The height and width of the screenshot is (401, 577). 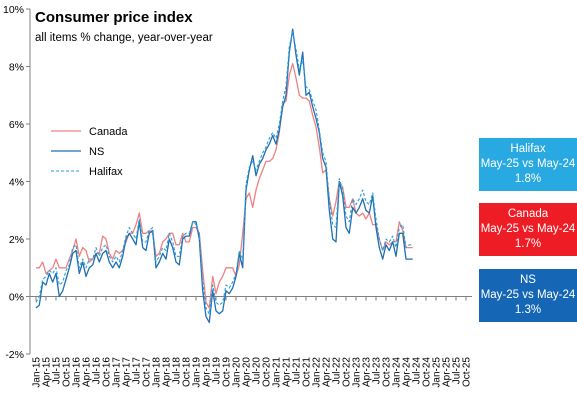 What do you see at coordinates (37, 372) in the screenshot?
I see `x-tick-label: Jan-15` at bounding box center [37, 372].